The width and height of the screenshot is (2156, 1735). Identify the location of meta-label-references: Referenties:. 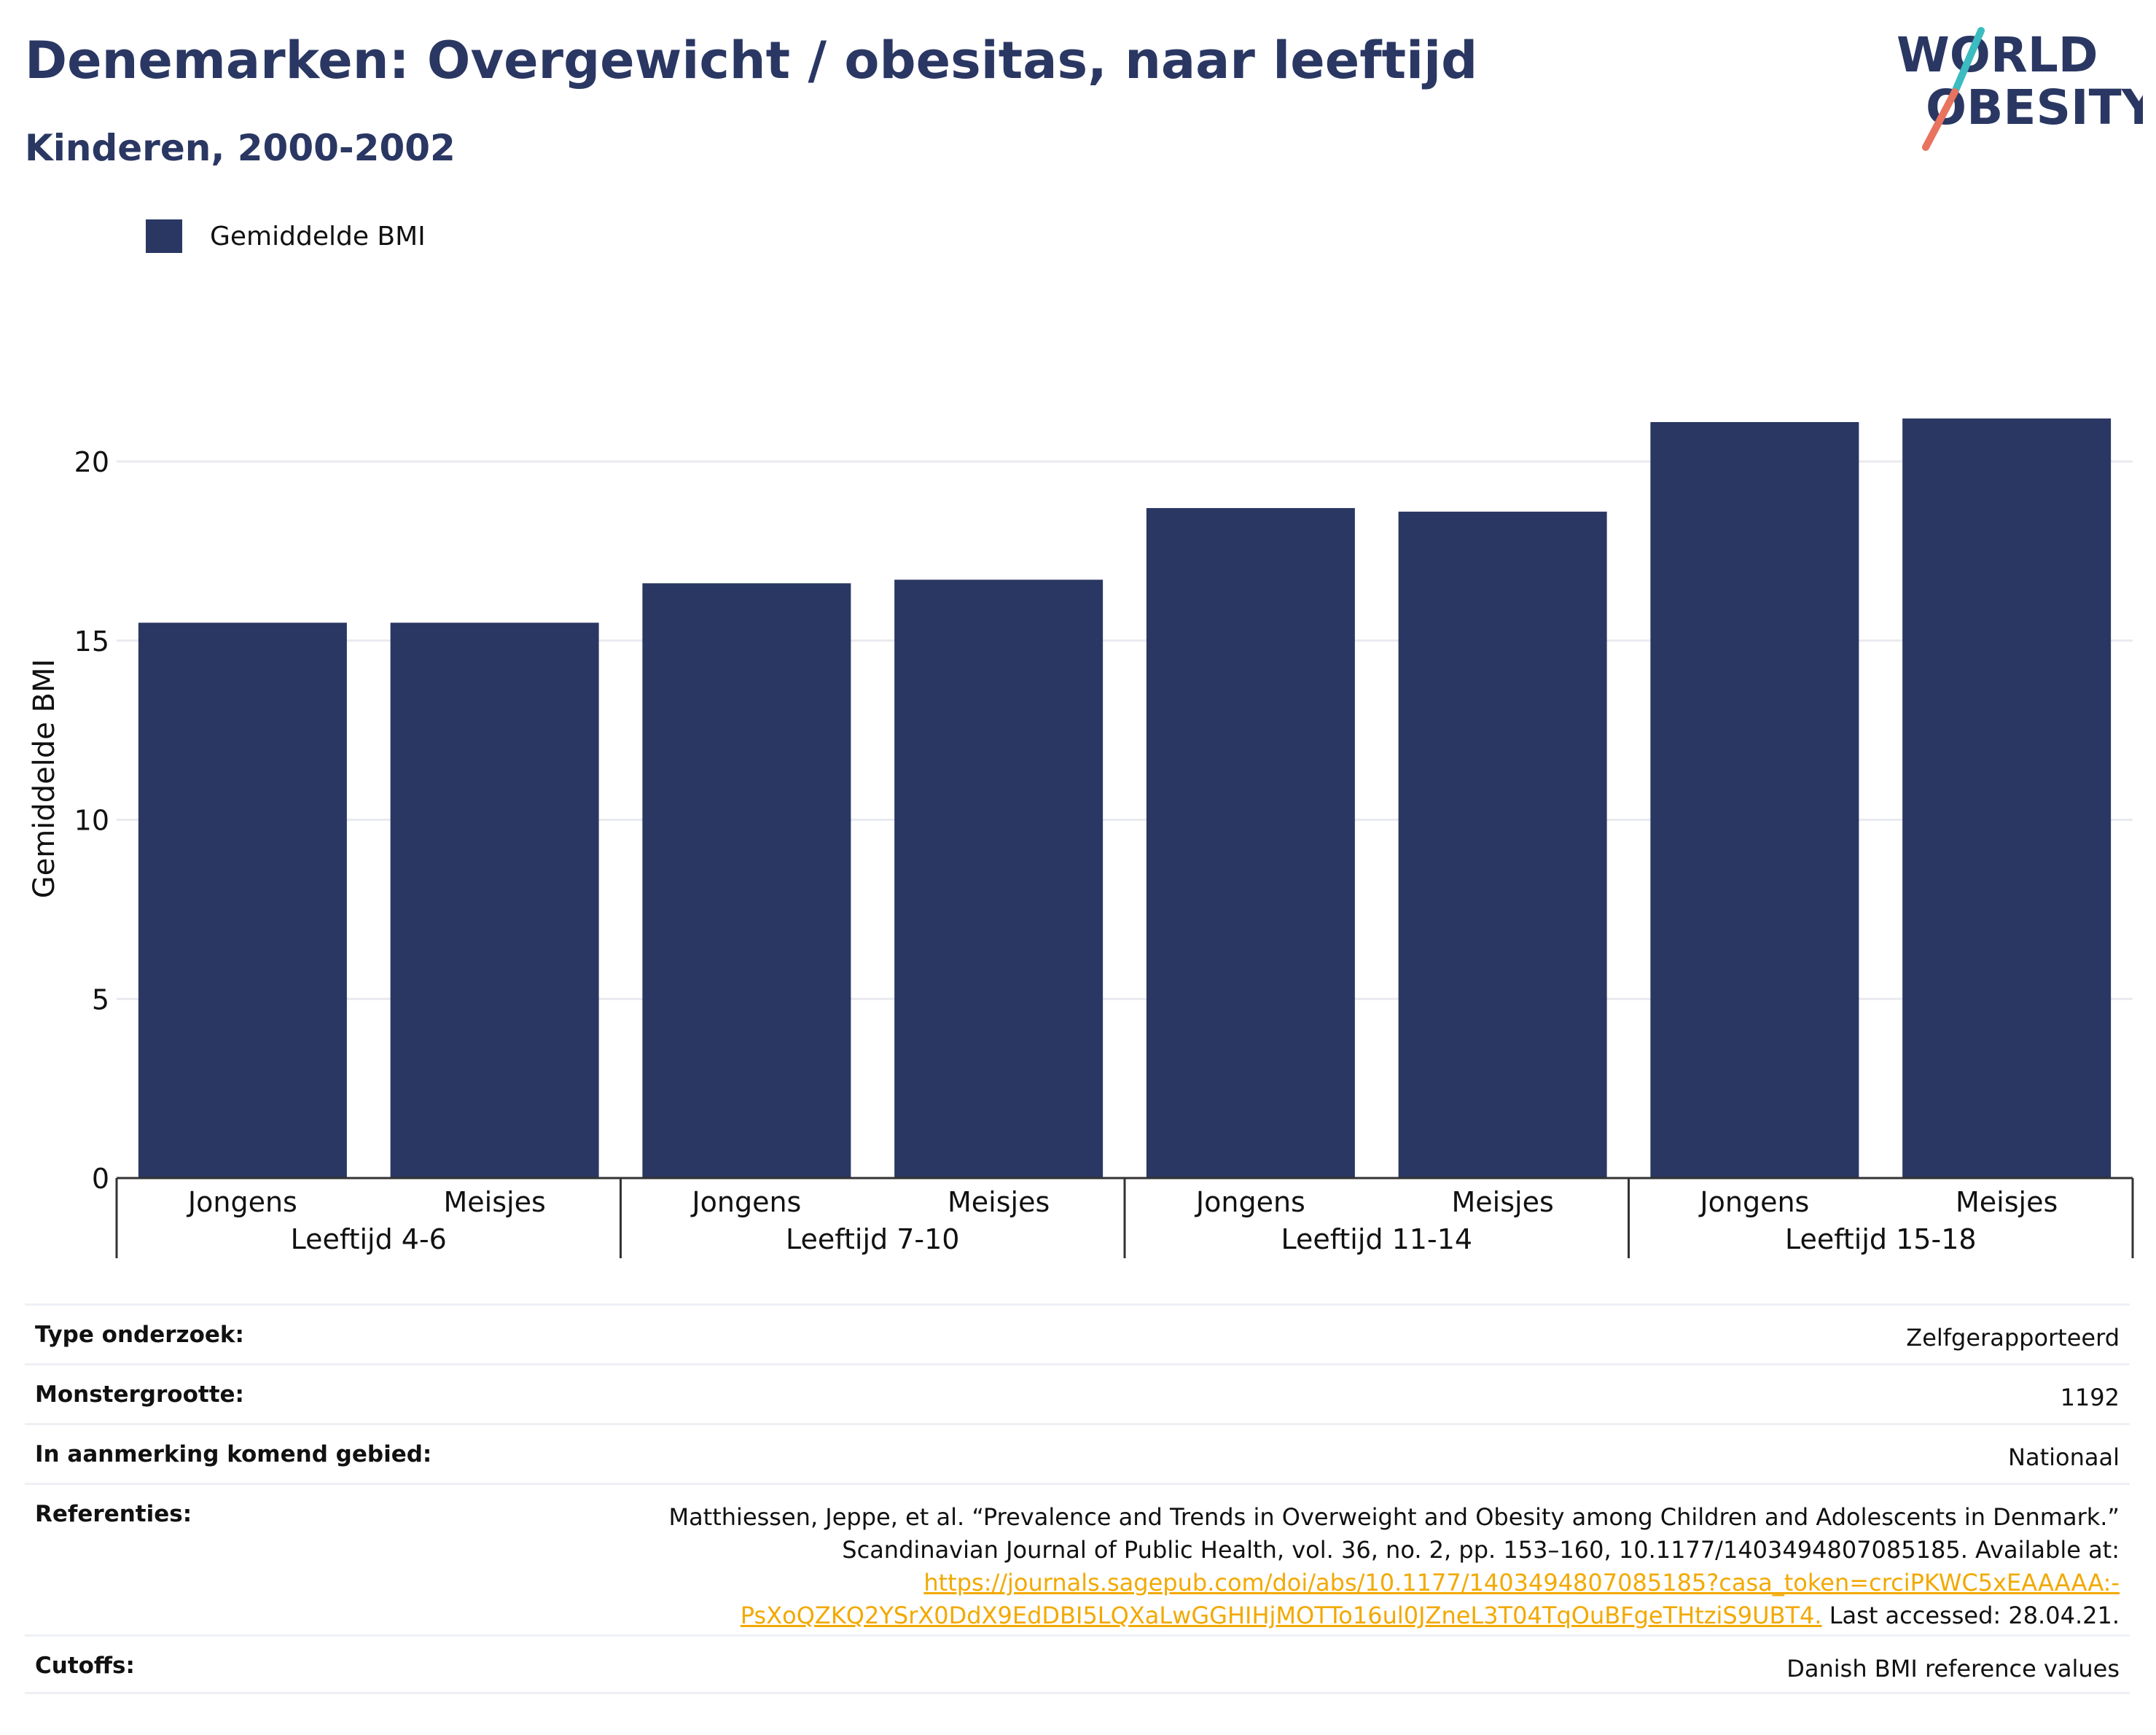
(114, 1514).